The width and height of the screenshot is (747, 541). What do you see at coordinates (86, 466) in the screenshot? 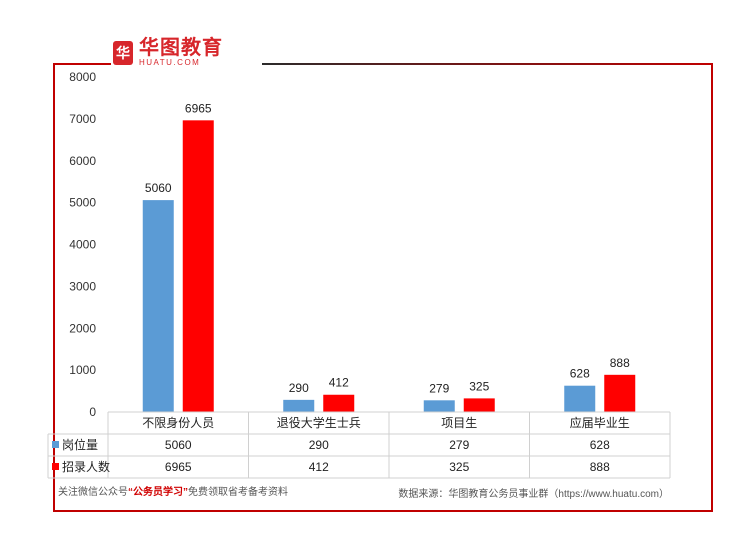
I see `legend-label: 招录人数` at bounding box center [86, 466].